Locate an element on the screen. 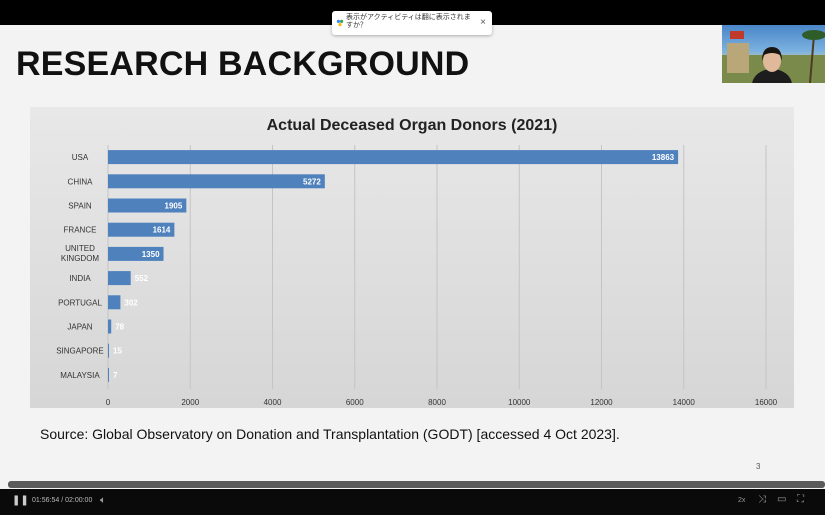 The image size is (825, 515). data-label: 15 is located at coordinates (117, 351).